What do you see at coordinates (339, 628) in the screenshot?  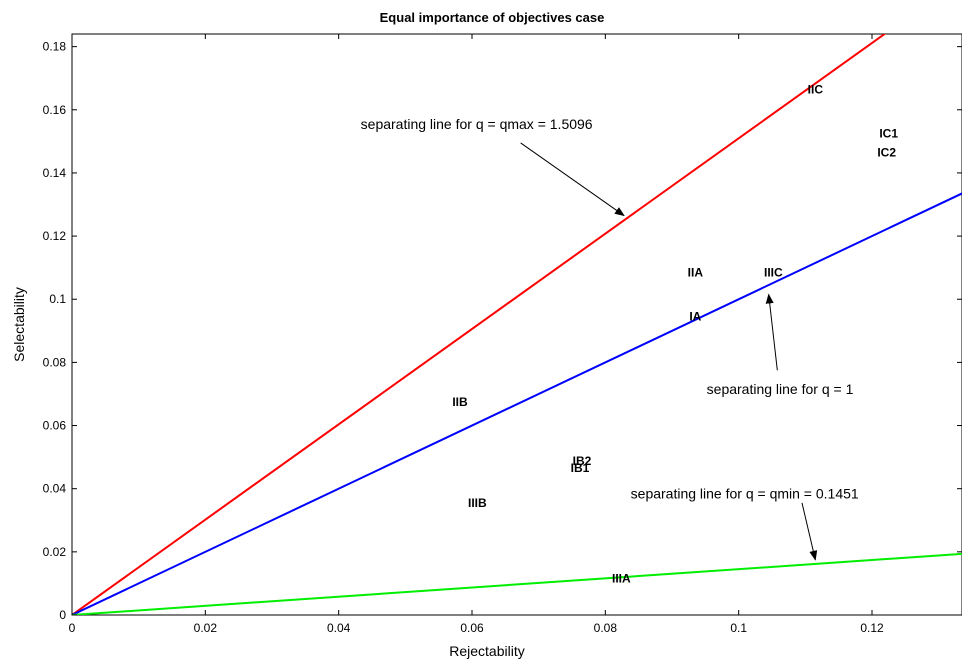 I see `x-tick-label: 0.04` at bounding box center [339, 628].